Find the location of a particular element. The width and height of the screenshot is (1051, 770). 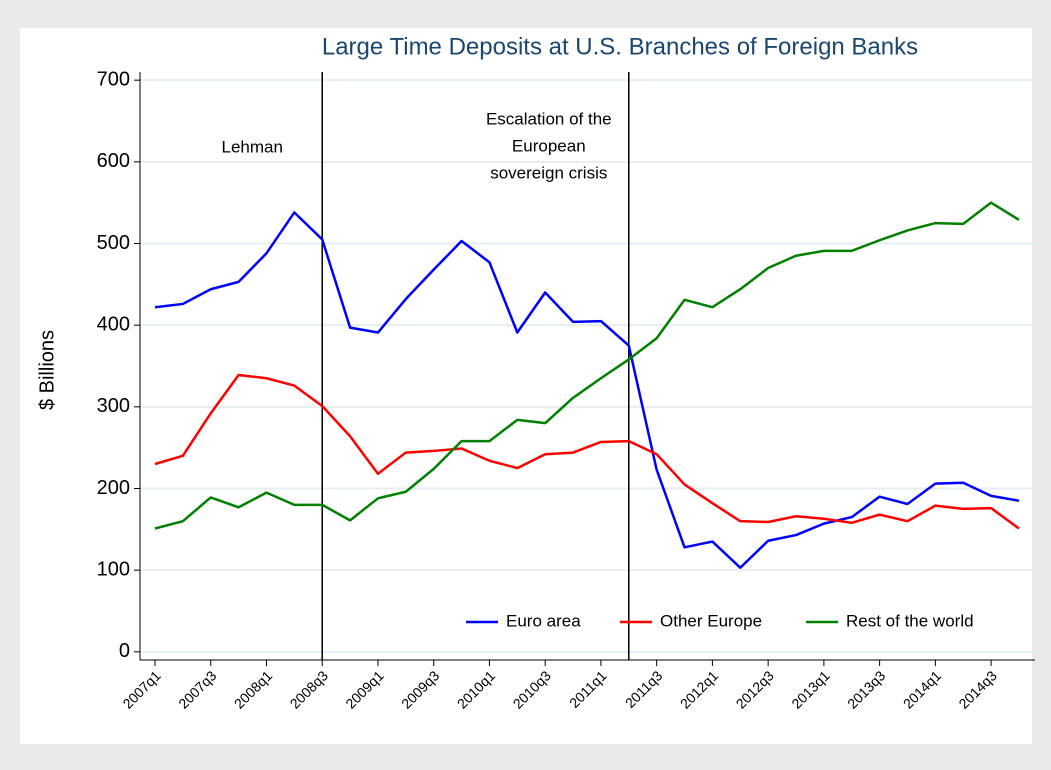

legend-label: Rest of the world is located at coordinates (910, 620).